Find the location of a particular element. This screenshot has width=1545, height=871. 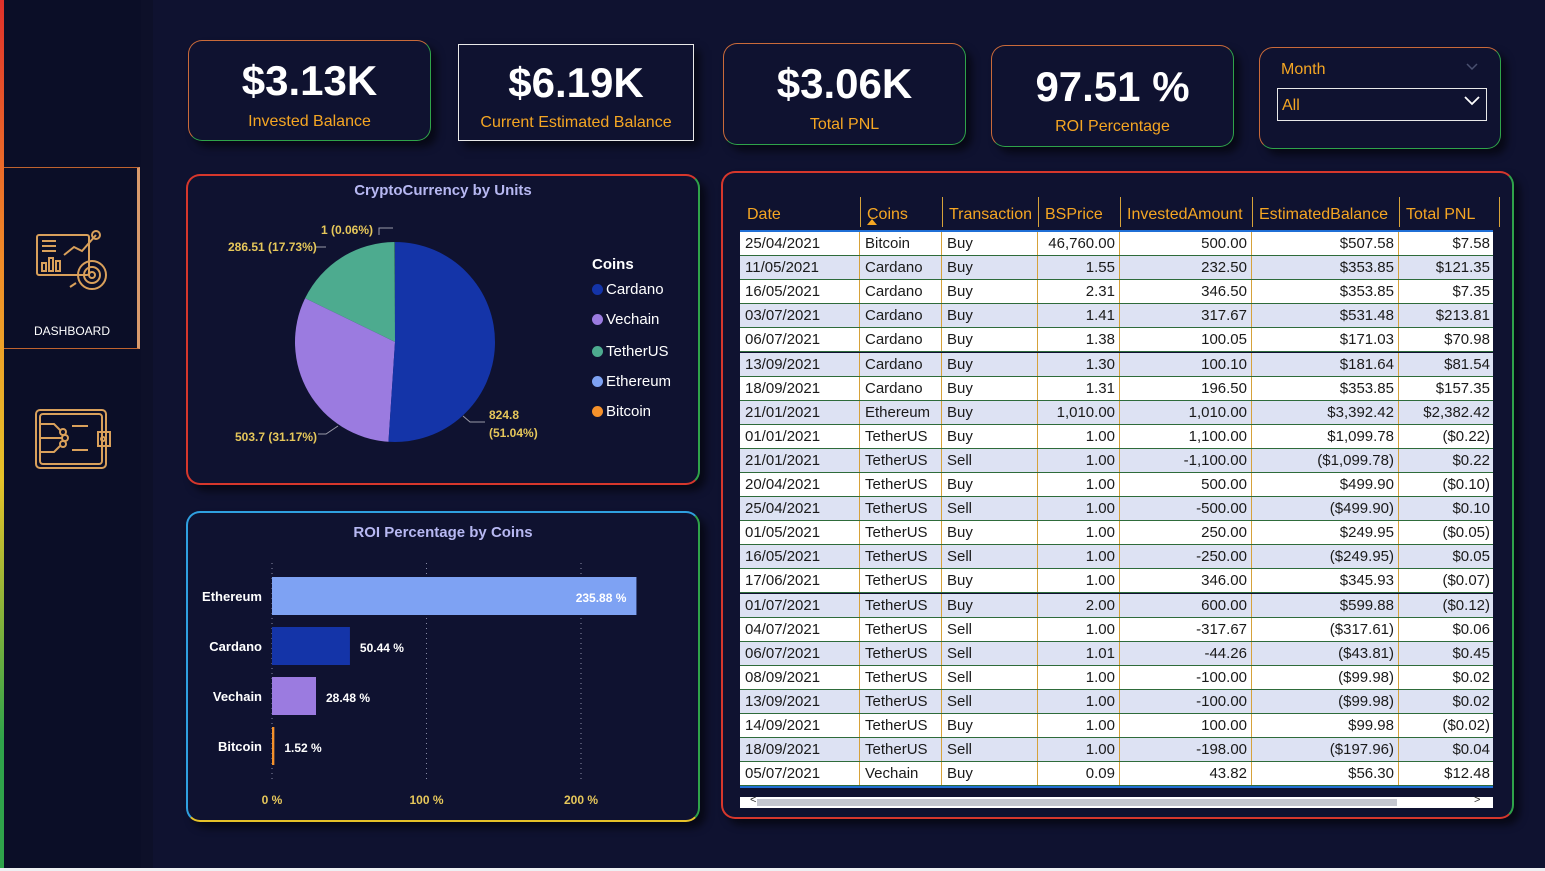

sidebar-divider is located at coordinates (147, 434).